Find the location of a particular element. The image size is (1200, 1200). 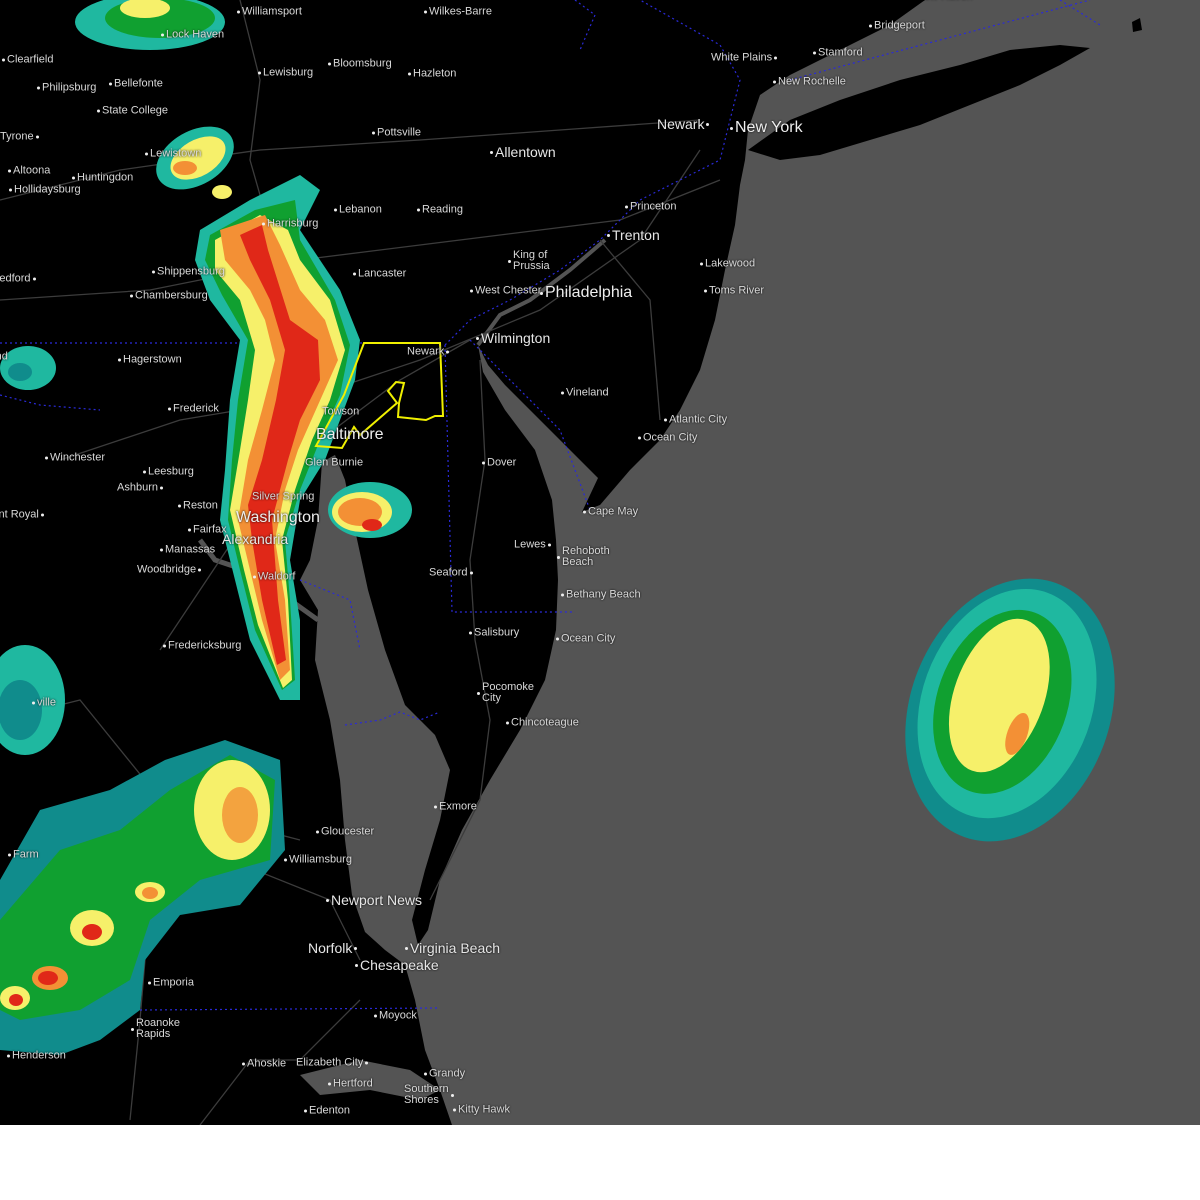

city-name: White Plains is located at coordinates (742, 57).